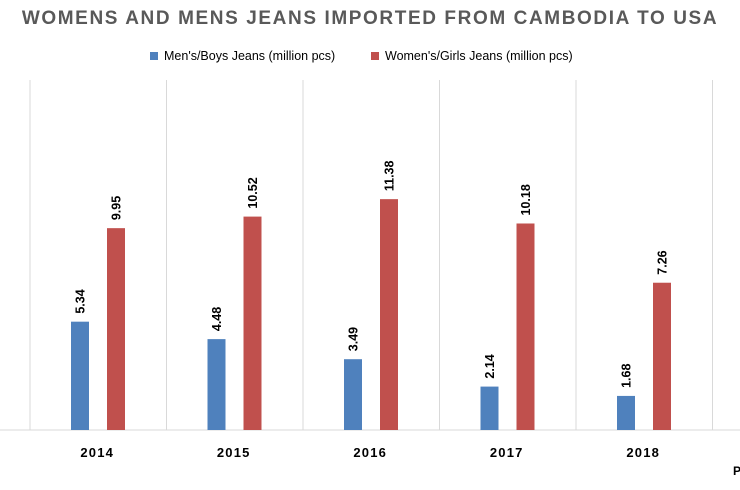 This screenshot has width=740, height=490. Describe the element at coordinates (736, 471) in the screenshot. I see `corner-text: P` at that location.